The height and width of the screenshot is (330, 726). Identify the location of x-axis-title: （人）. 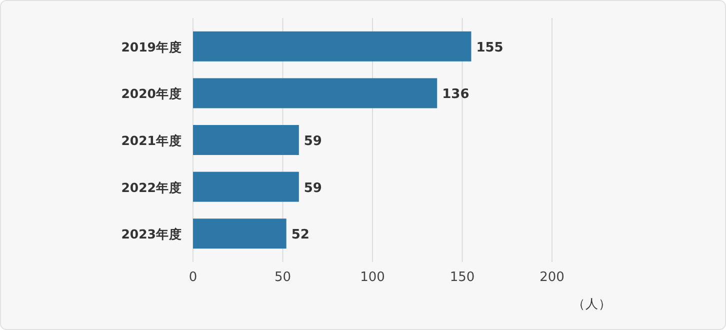
(592, 303).